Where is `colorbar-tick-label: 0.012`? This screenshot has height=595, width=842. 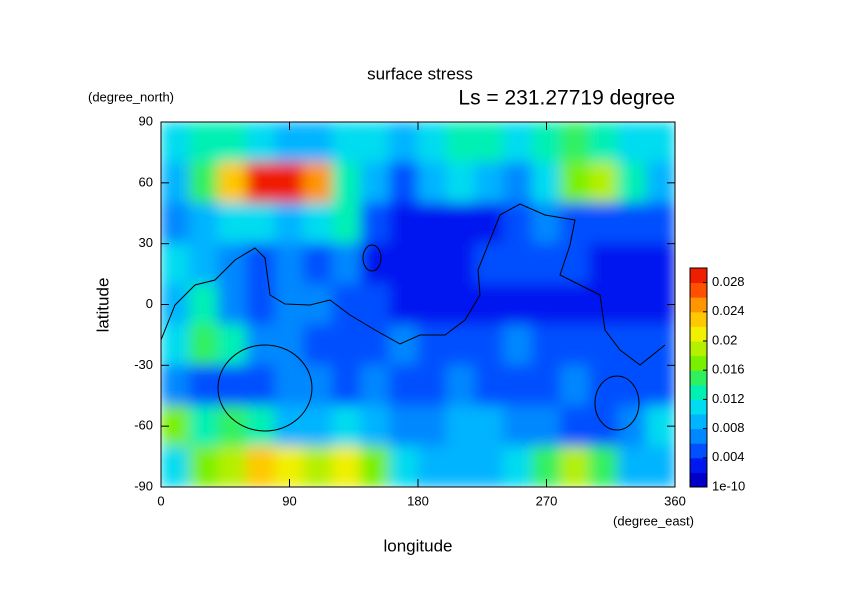 colorbar-tick-label: 0.012 is located at coordinates (728, 398).